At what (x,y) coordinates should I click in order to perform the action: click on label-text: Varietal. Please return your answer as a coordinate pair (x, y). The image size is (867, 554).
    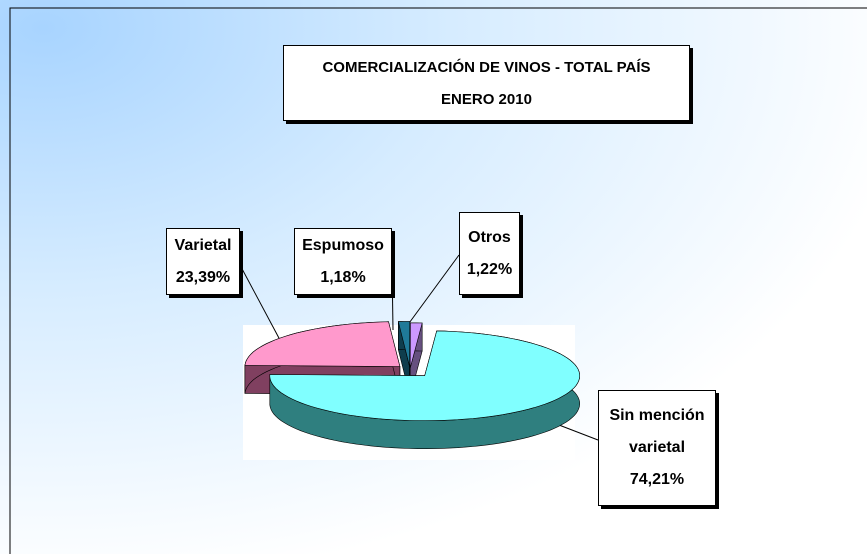
    Looking at the image, I should click on (203, 245).